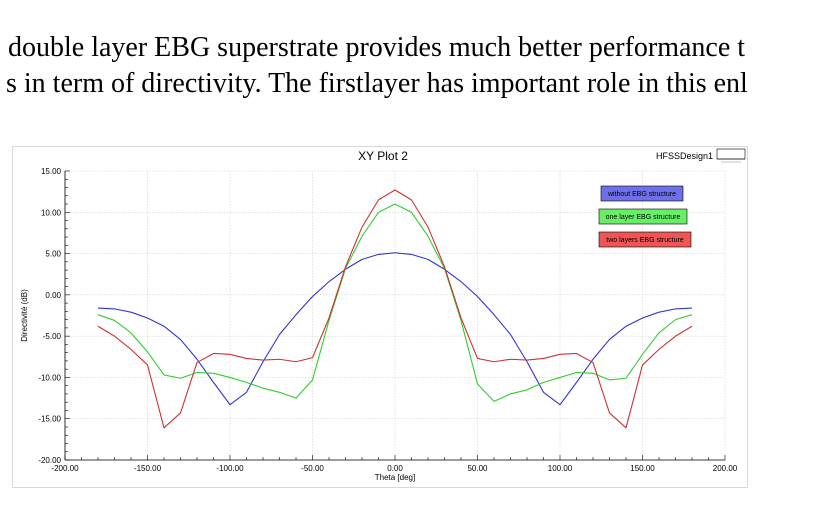  I want to click on plot-title: XY Plot 2, so click(383, 156).